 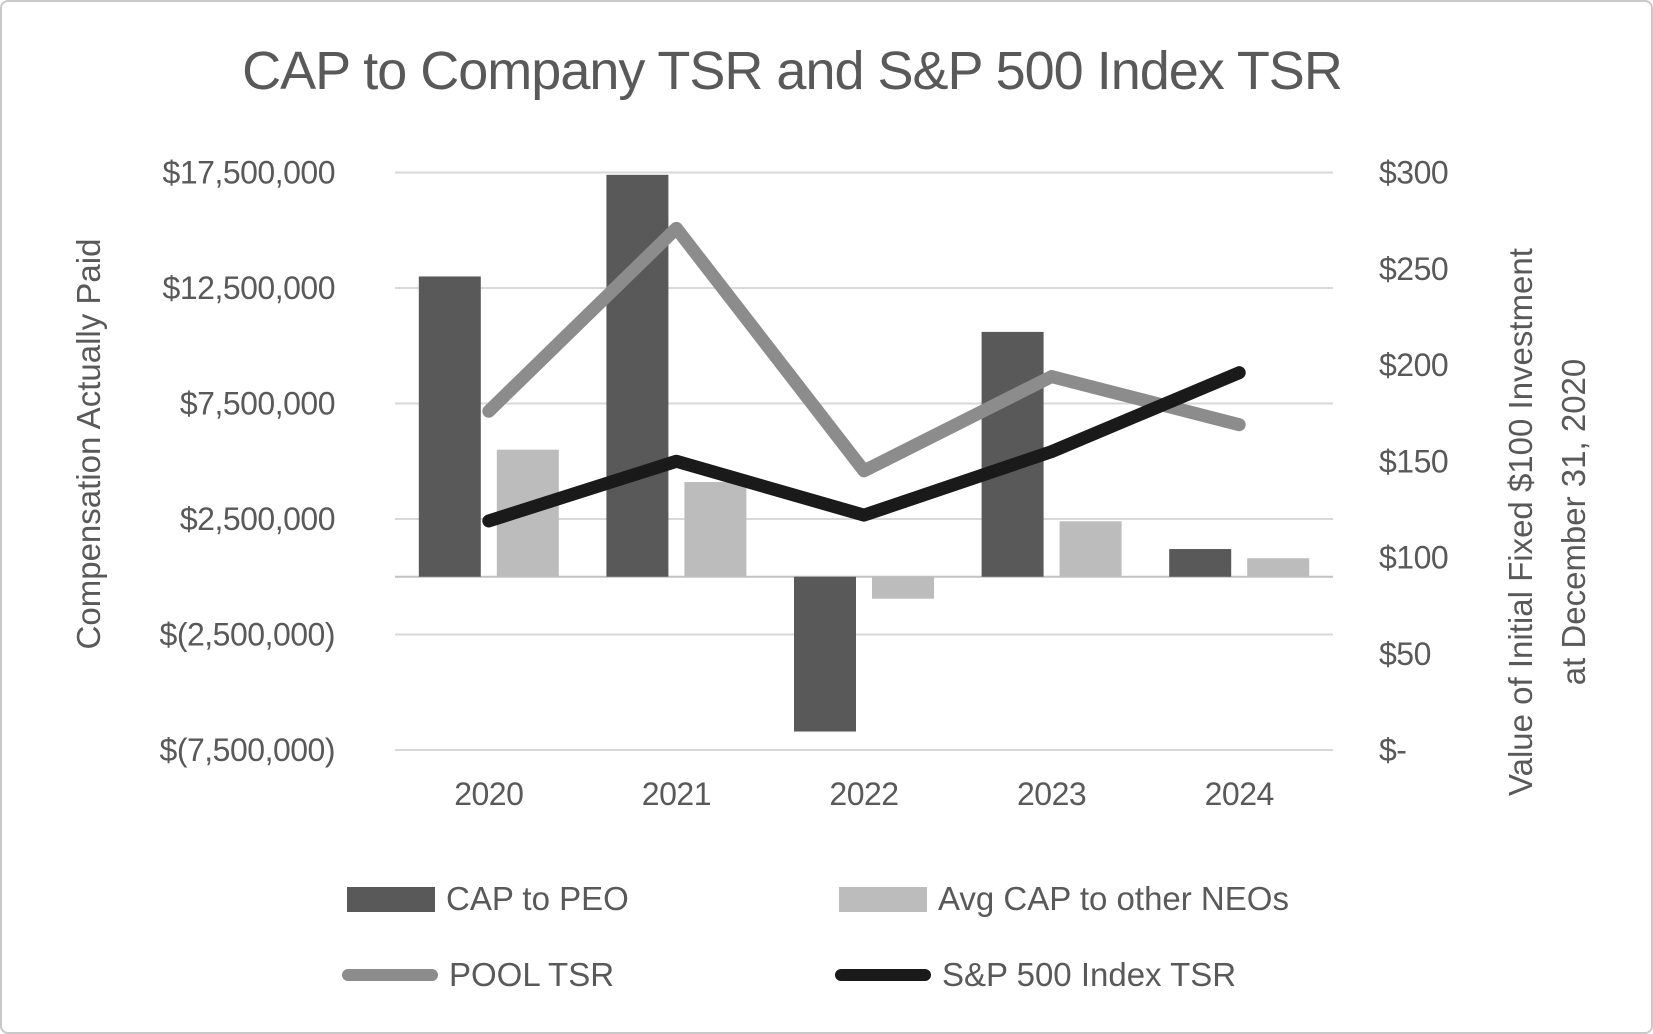 I want to click on legend-entry-cap-to-peo: CAP to PEO, so click(x=488, y=899).